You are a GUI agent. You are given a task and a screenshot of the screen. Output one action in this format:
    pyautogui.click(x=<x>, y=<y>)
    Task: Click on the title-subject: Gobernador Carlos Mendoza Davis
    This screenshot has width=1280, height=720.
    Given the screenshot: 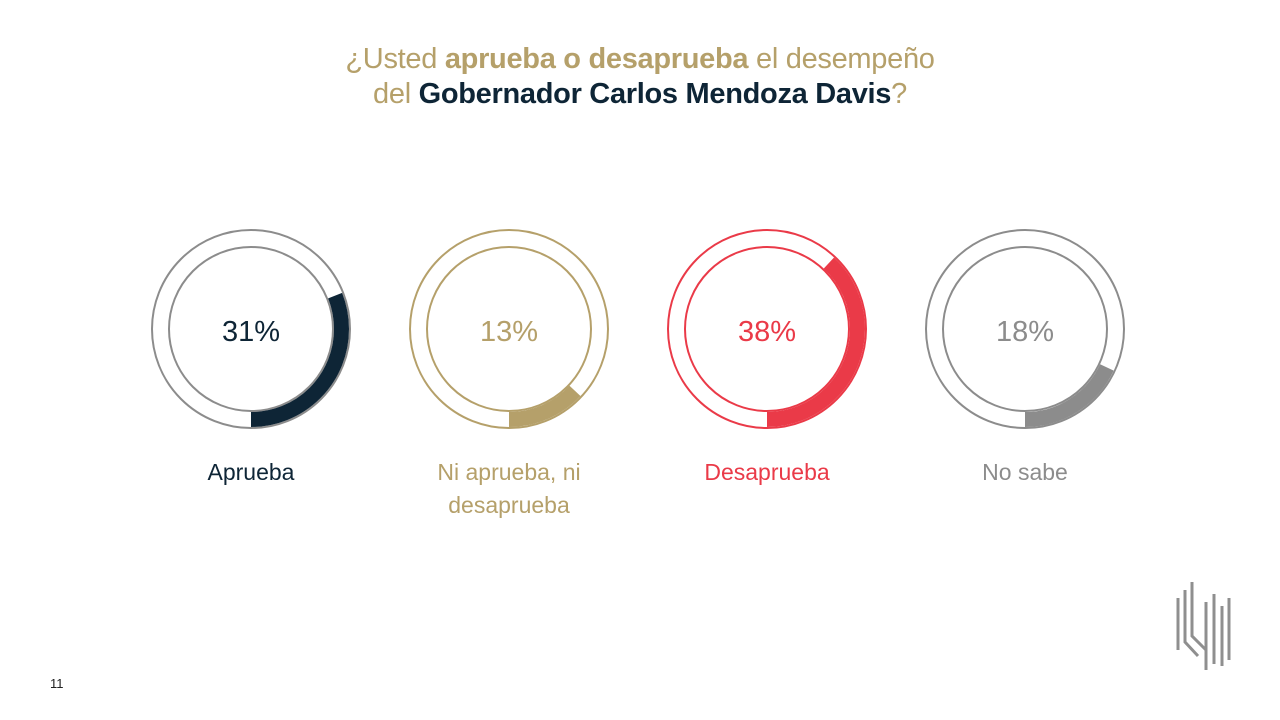 What is the action you would take?
    pyautogui.click(x=655, y=94)
    